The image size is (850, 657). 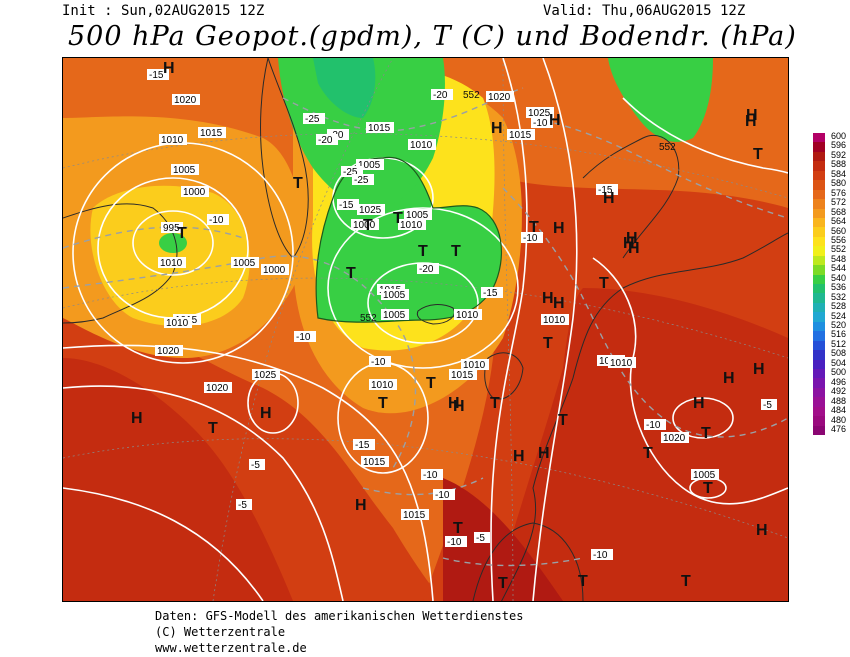 What do you see at coordinates (839, 428) in the screenshot?
I see `color-scale-label: 476` at bounding box center [839, 428].